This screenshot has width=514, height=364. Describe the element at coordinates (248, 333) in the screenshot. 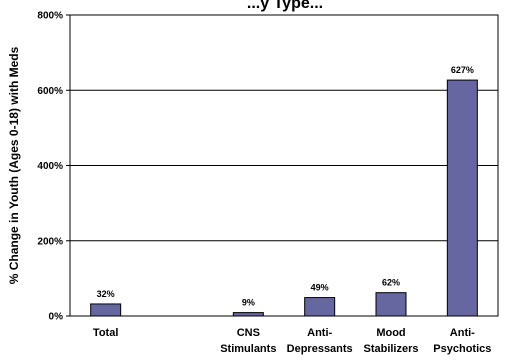

I see `x-tick-label: CNS` at that location.